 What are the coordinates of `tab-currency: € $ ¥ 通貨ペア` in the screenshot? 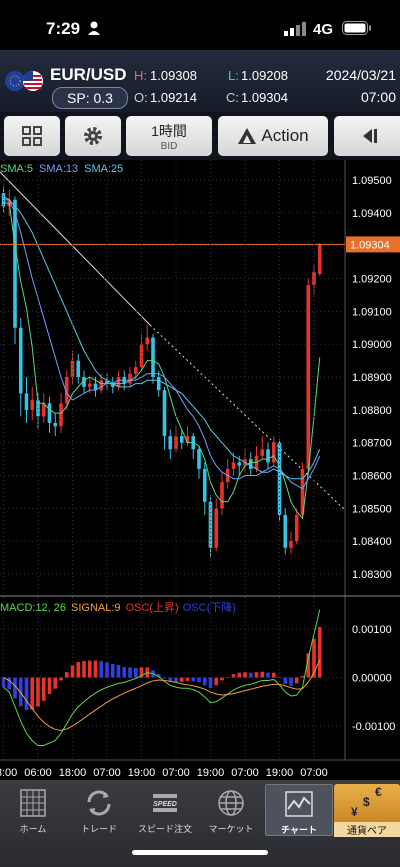 It's located at (367, 810).